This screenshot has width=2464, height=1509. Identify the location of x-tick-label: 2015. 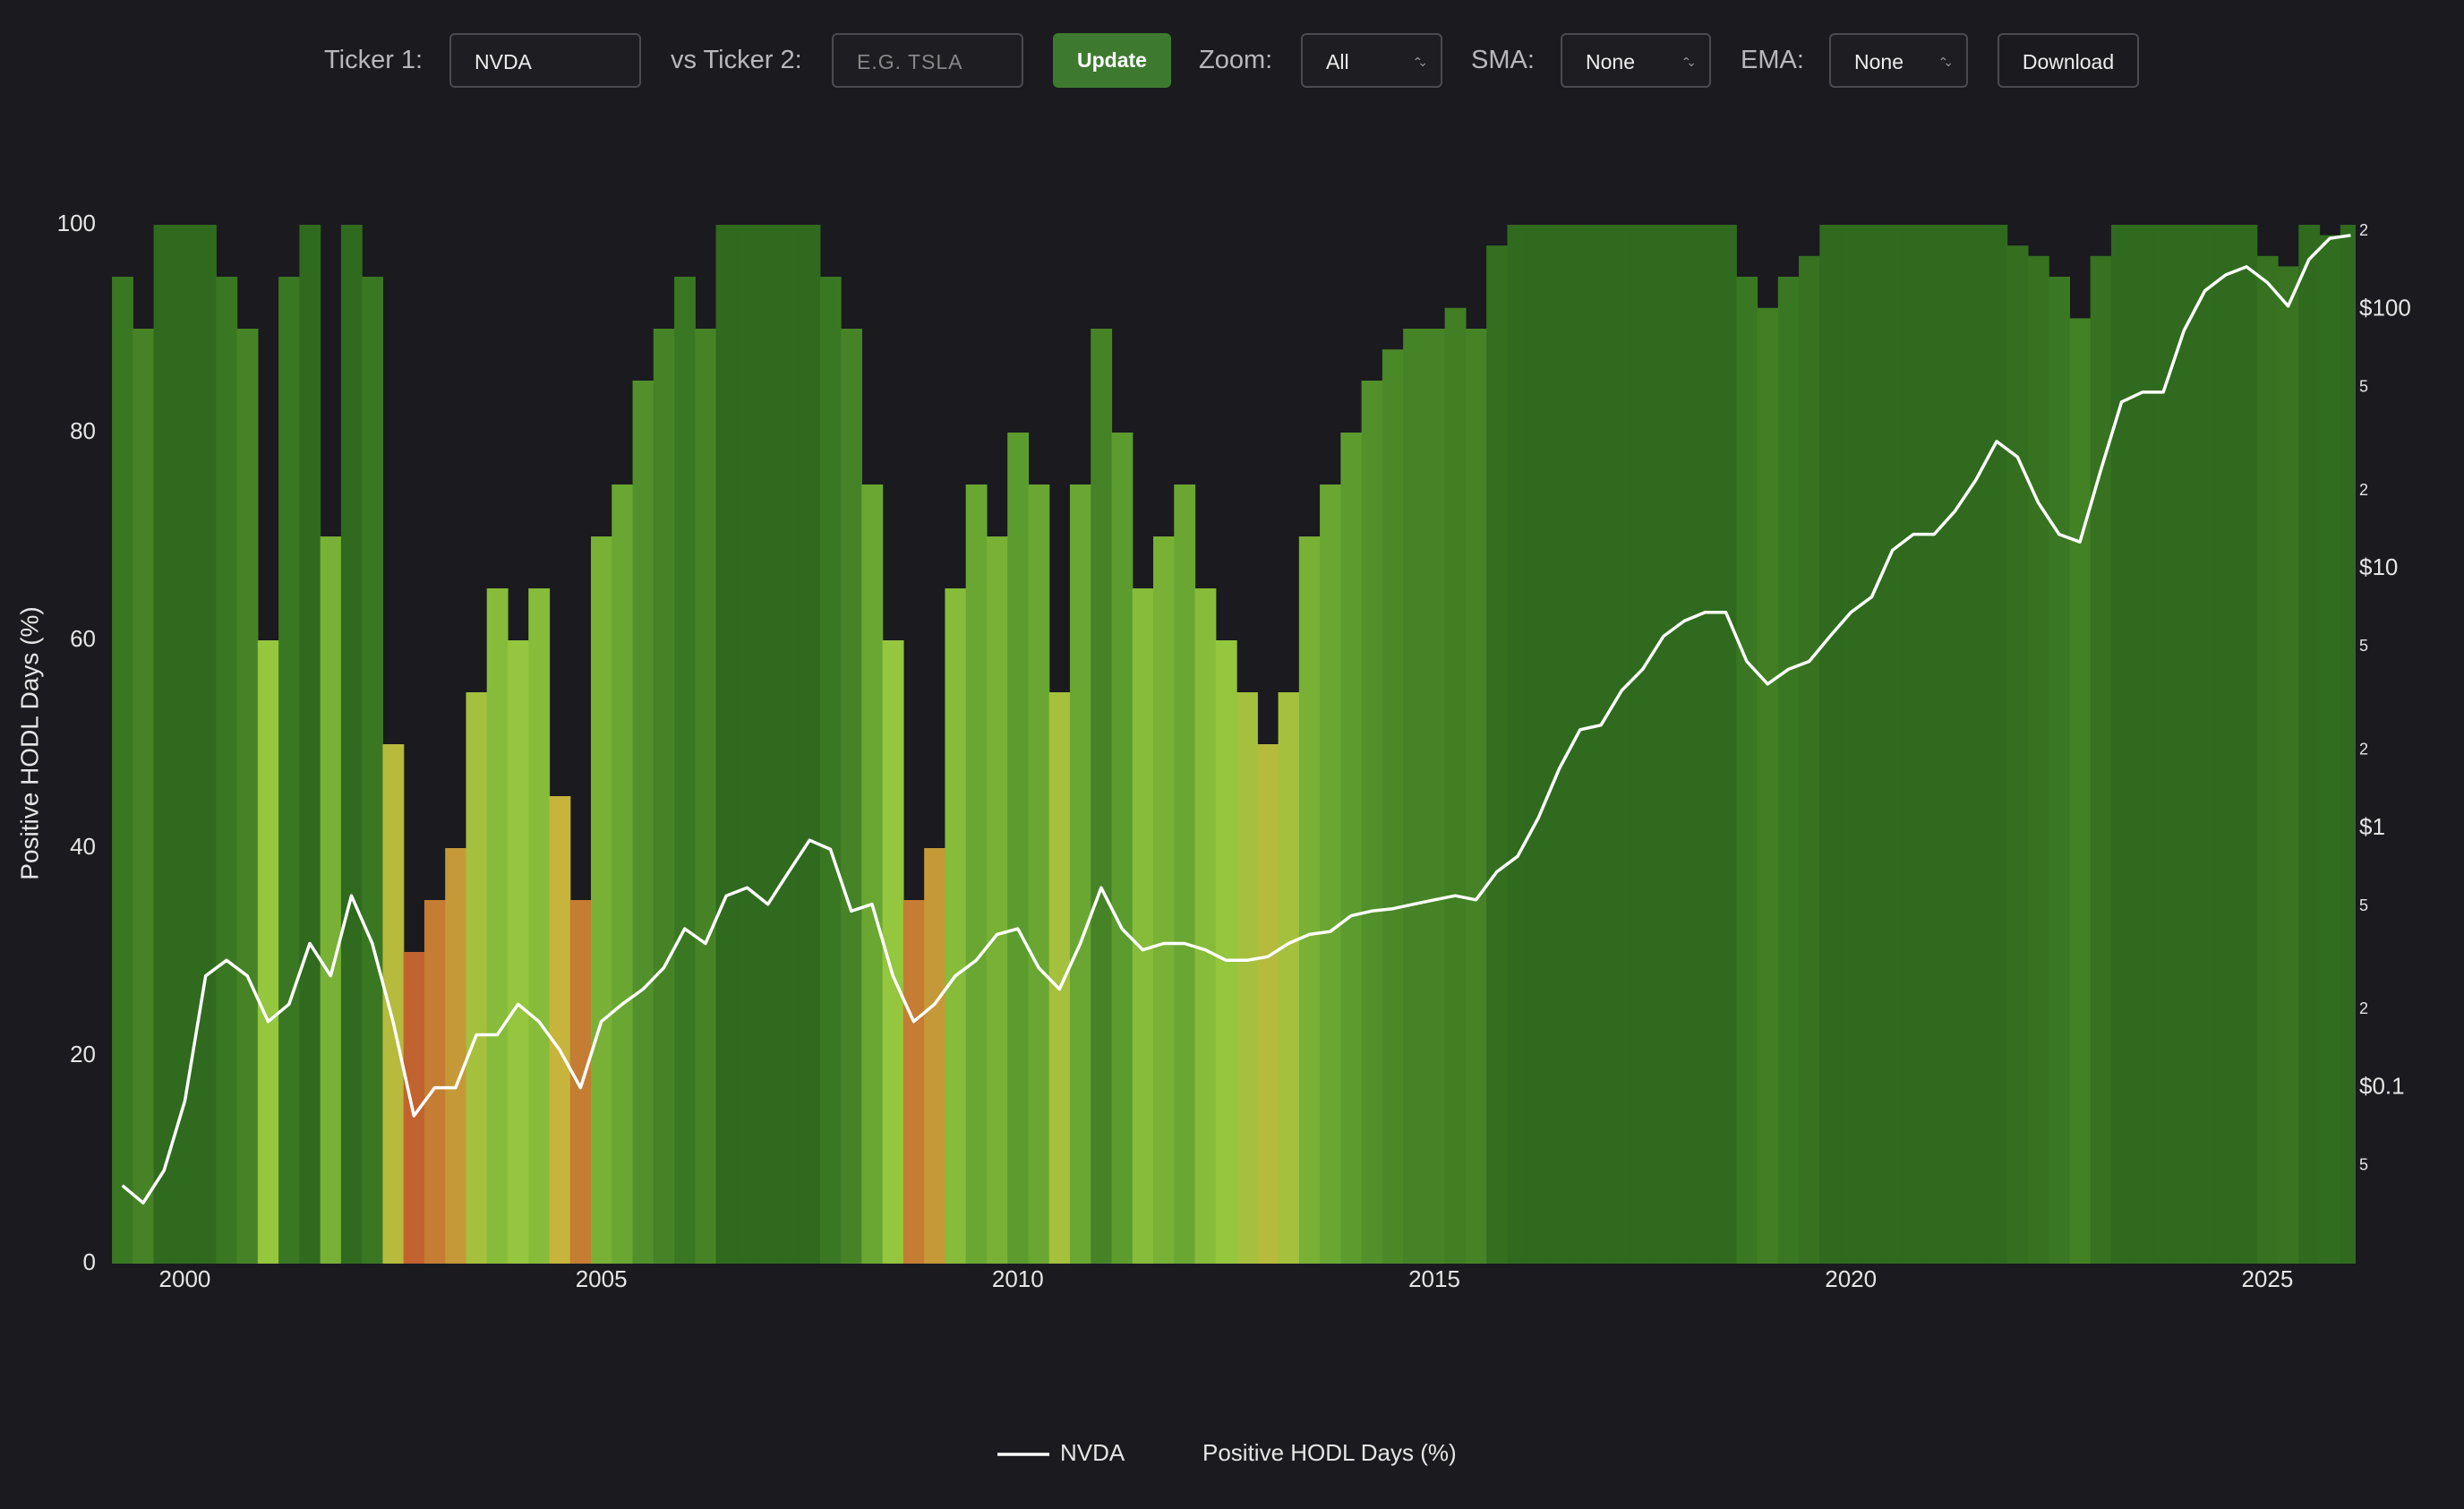
(1434, 1278).